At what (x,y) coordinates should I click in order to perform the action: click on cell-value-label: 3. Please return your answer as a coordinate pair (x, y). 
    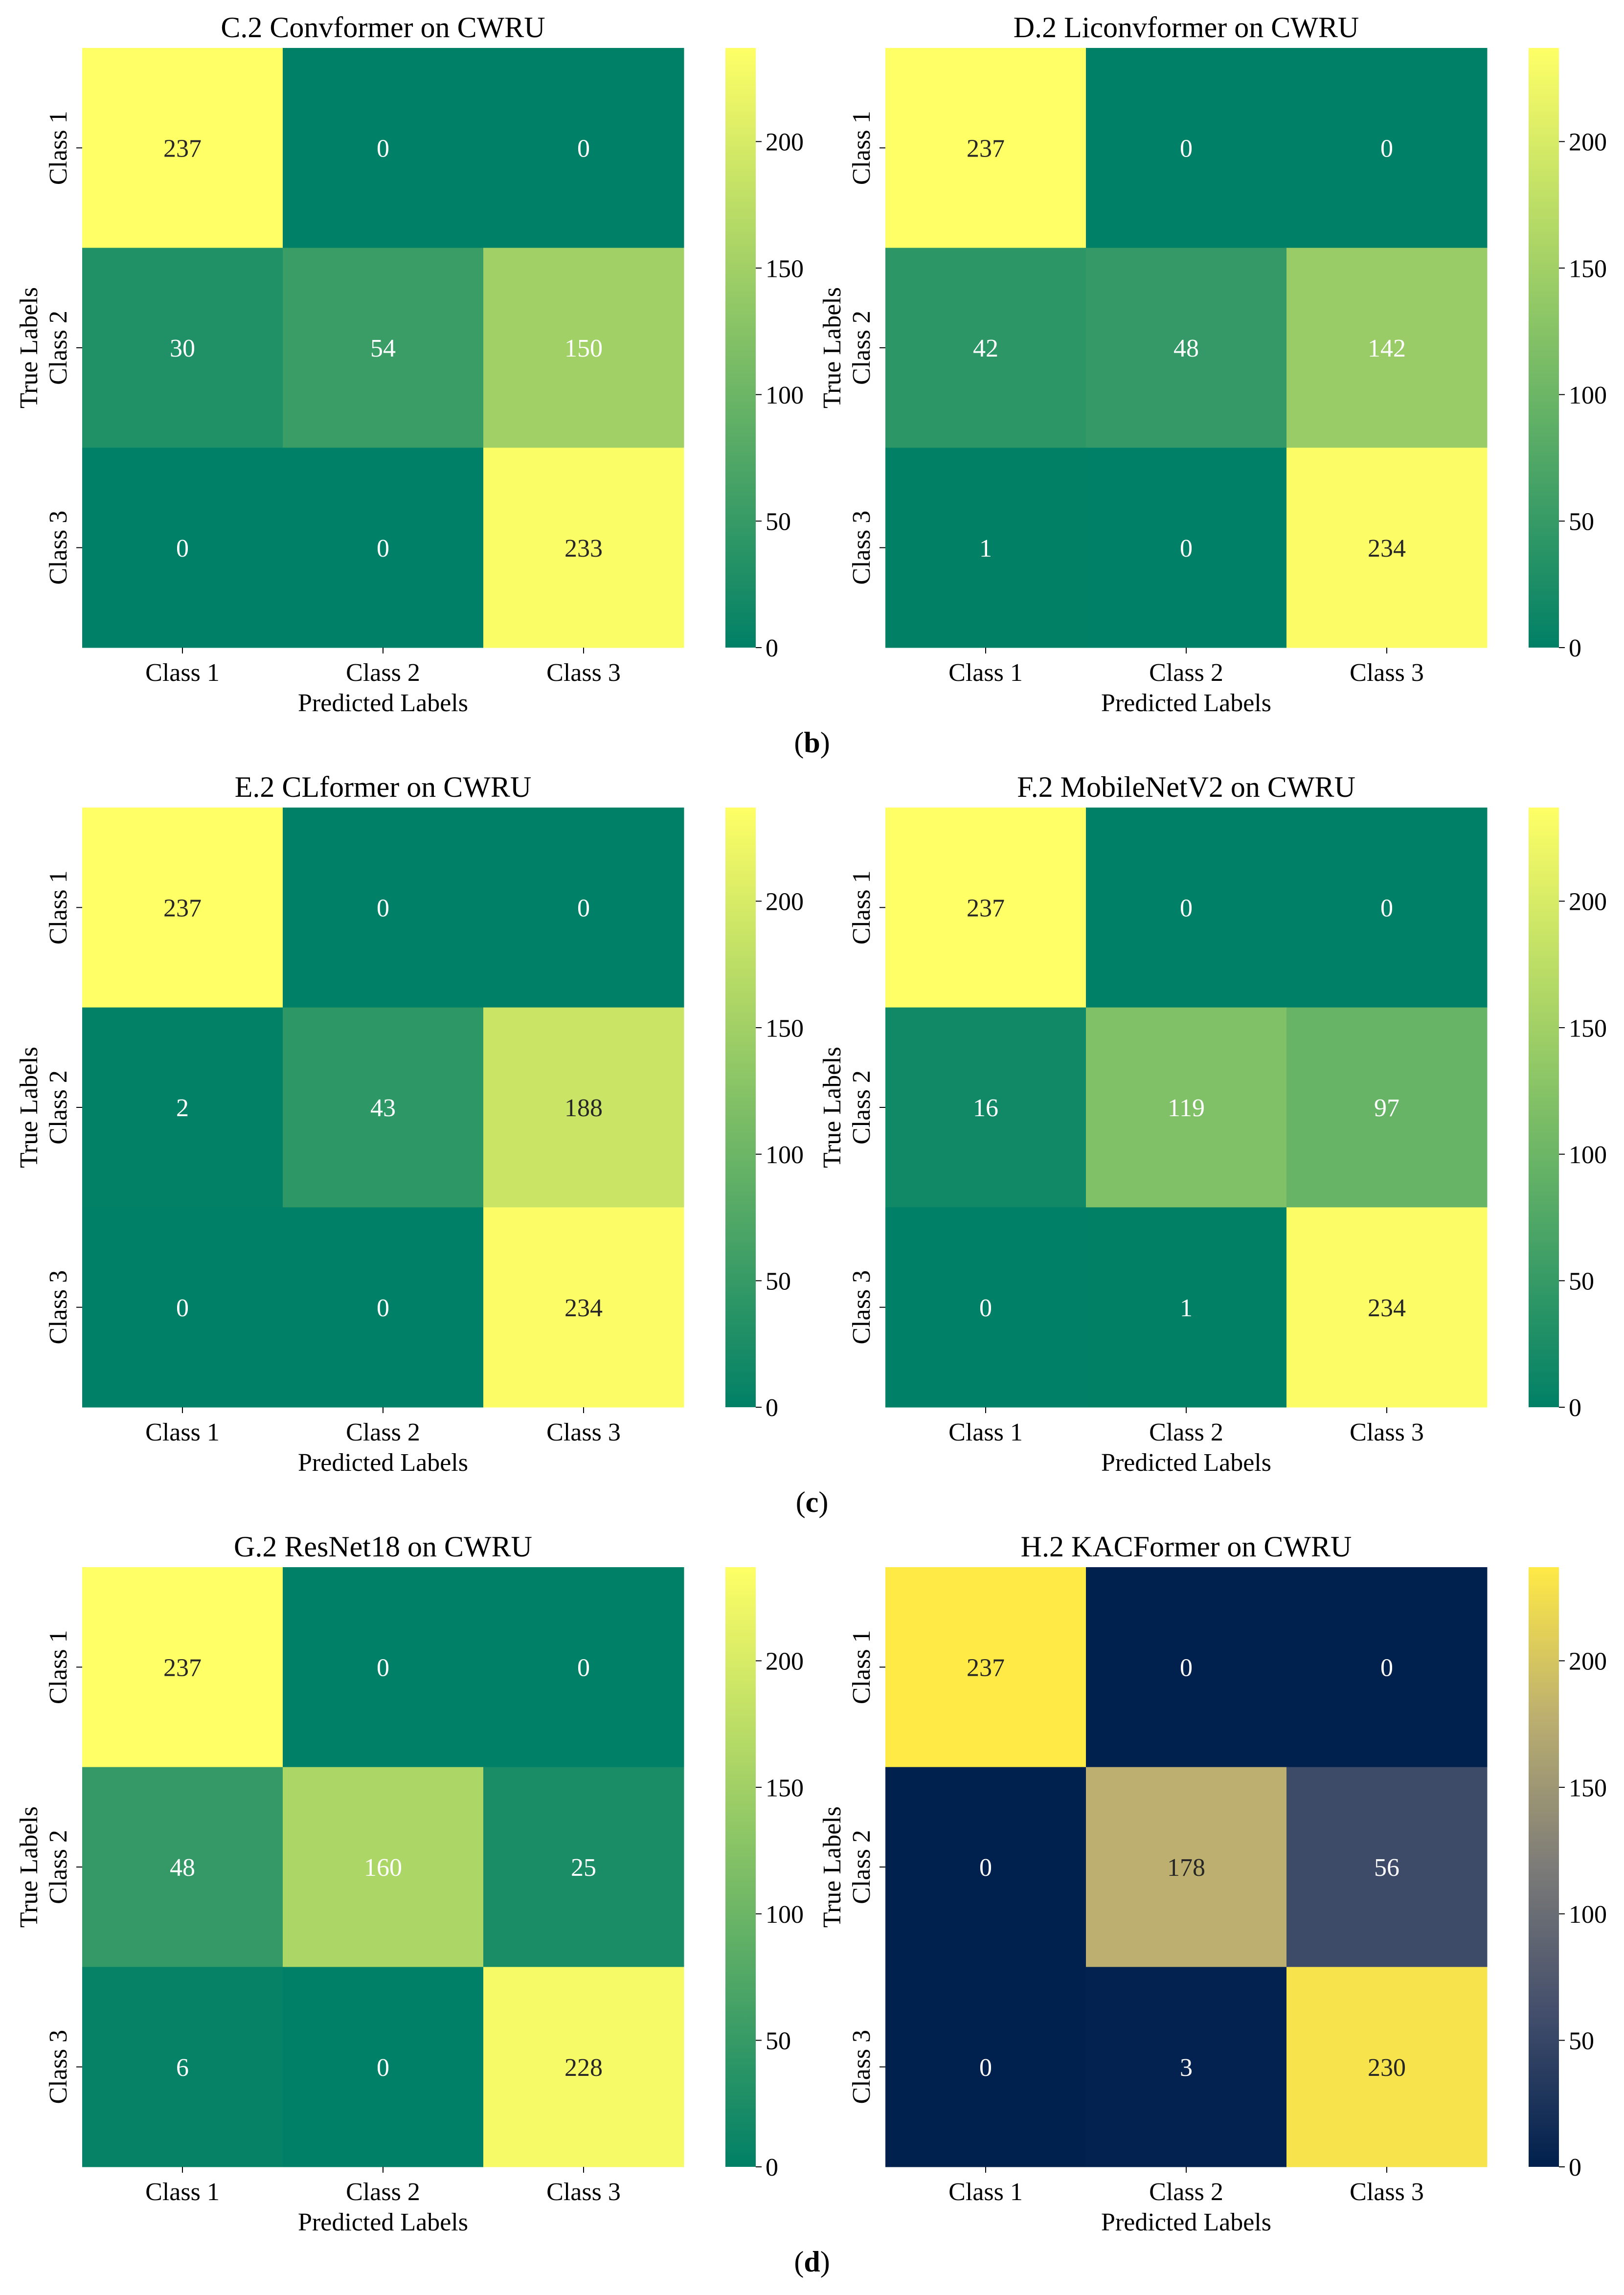
    Looking at the image, I should click on (1187, 2068).